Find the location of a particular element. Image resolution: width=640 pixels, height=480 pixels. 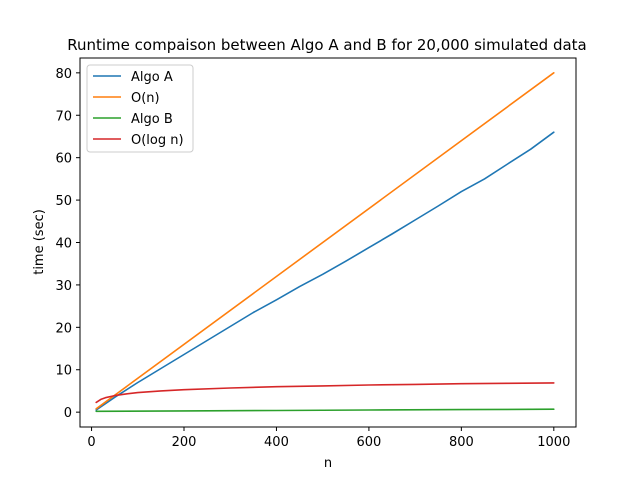

legend-label: O(log n) is located at coordinates (157, 140).